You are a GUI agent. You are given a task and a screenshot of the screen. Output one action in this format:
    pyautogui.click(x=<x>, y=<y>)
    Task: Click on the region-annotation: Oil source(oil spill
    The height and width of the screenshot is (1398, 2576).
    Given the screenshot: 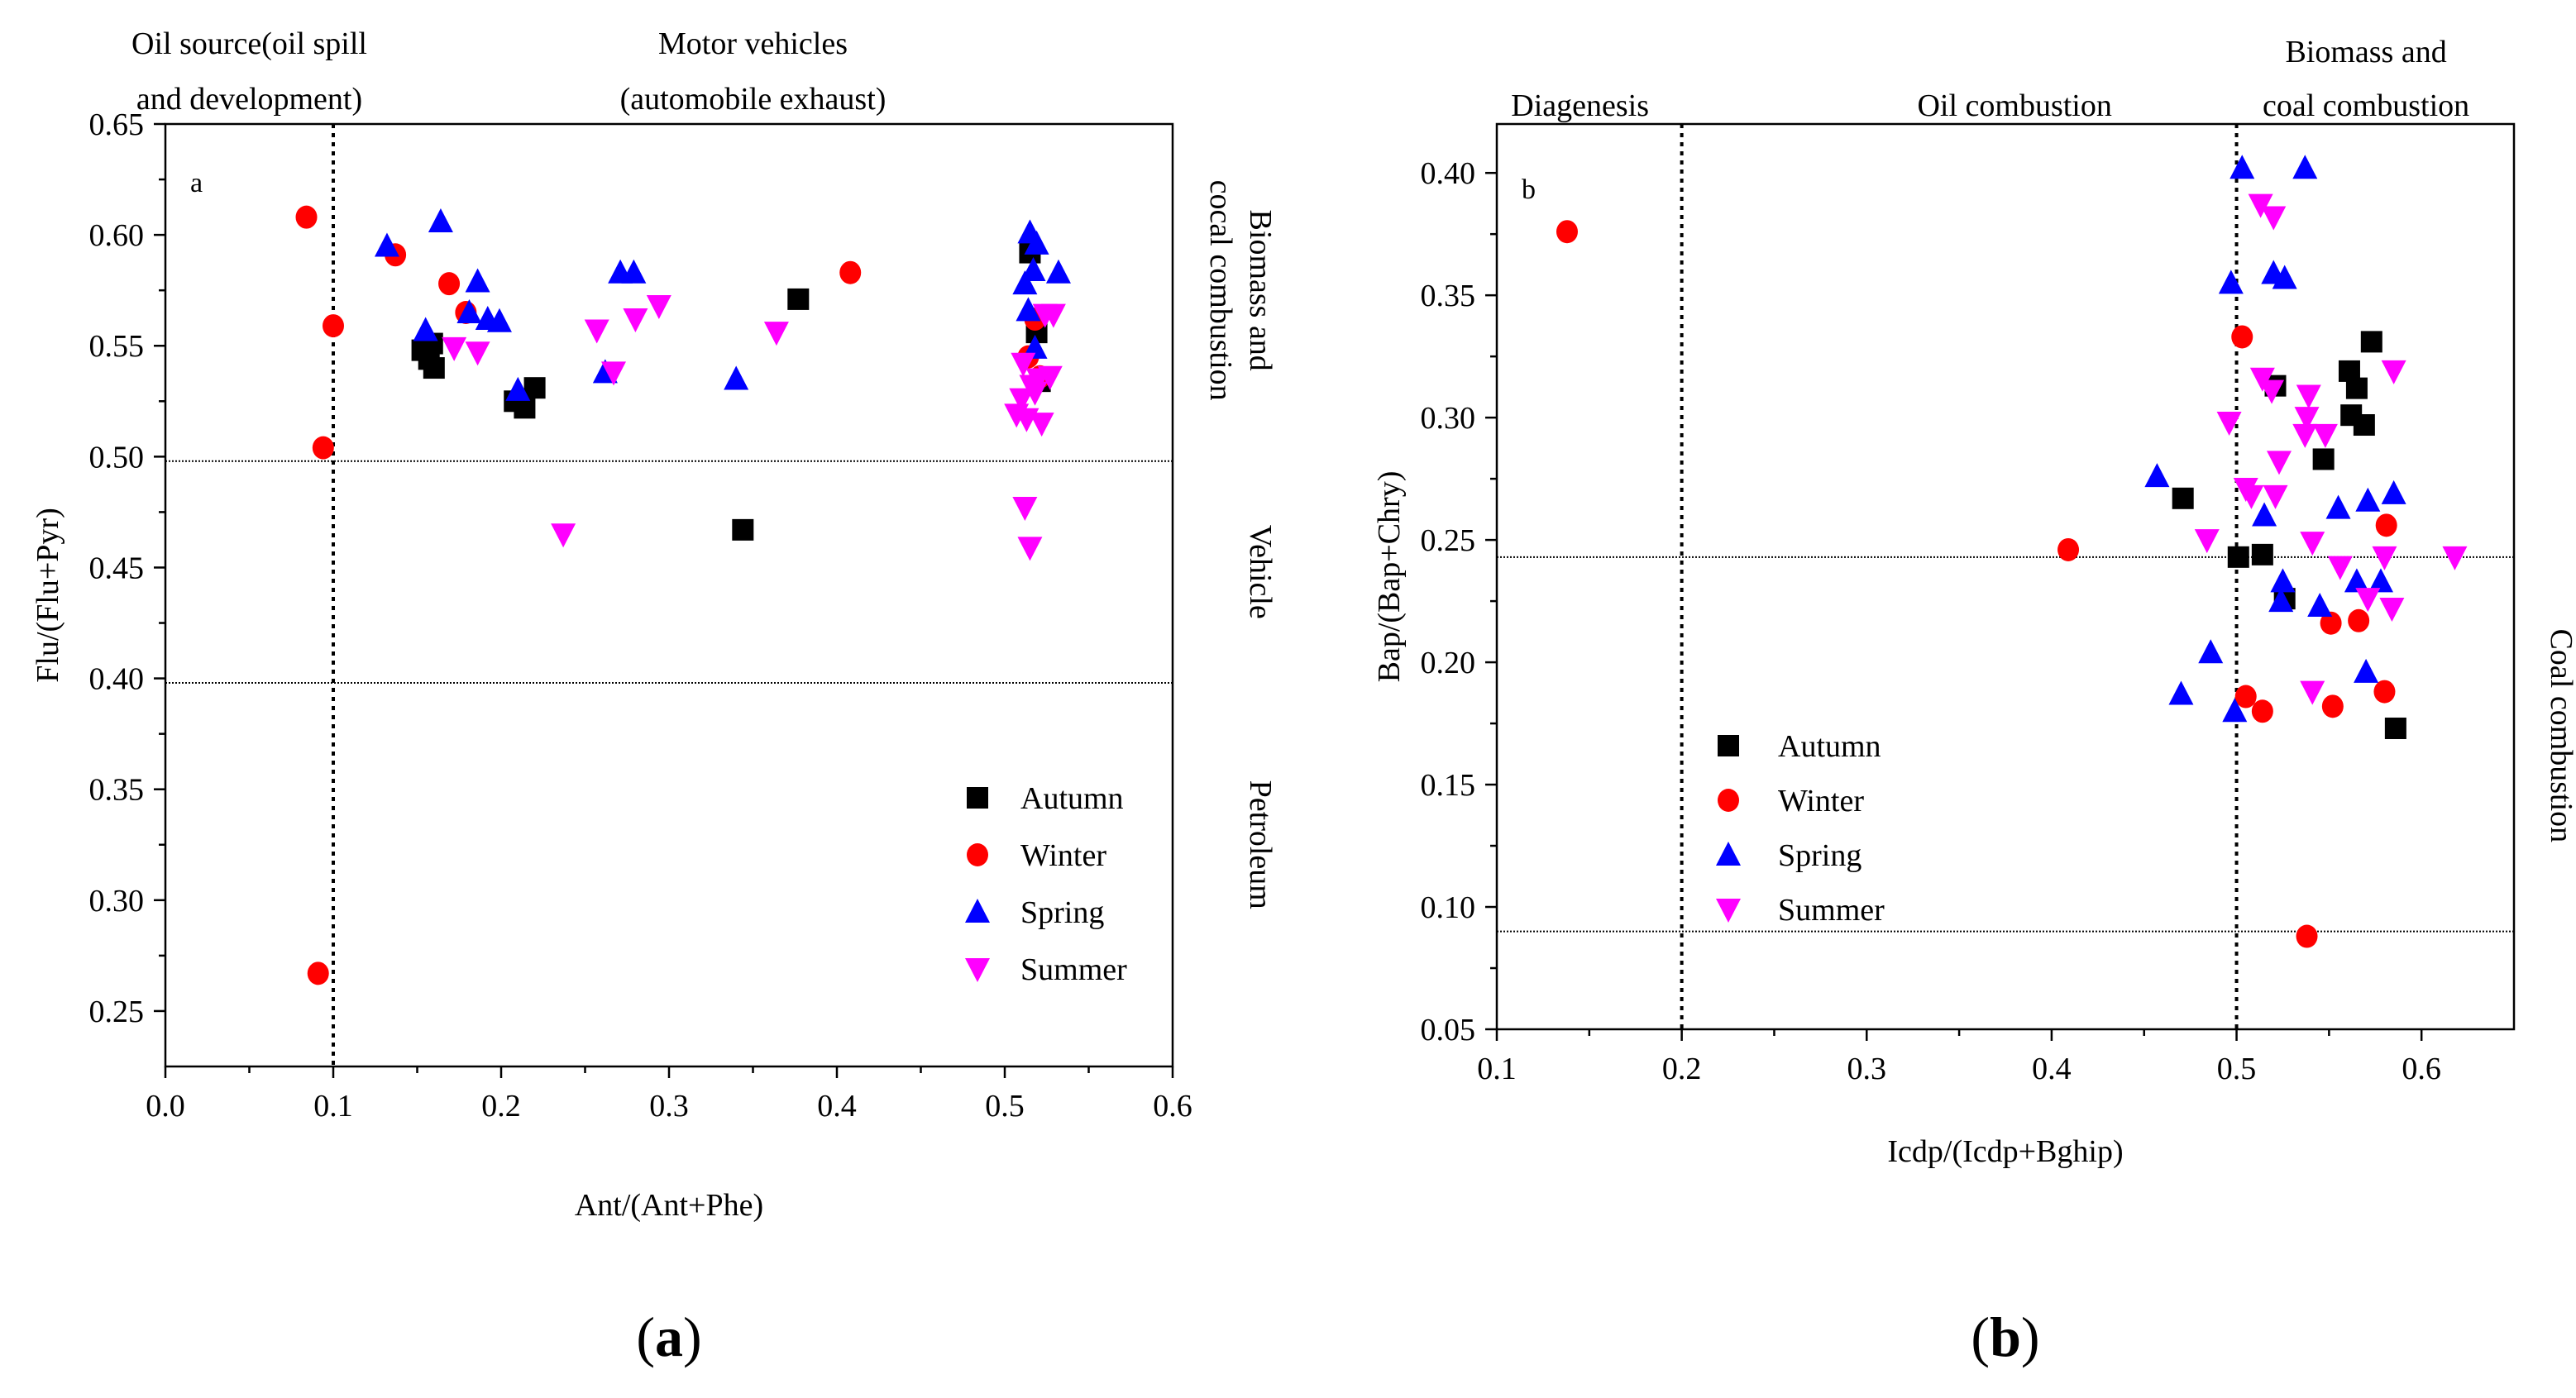 What is the action you would take?
    pyautogui.click(x=249, y=43)
    